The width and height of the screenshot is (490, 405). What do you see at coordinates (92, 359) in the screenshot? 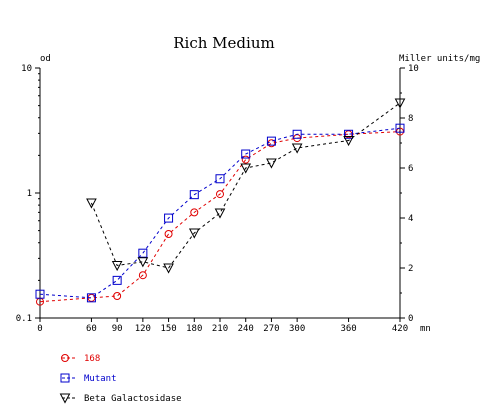
I see `legend-label: 168` at bounding box center [92, 359].